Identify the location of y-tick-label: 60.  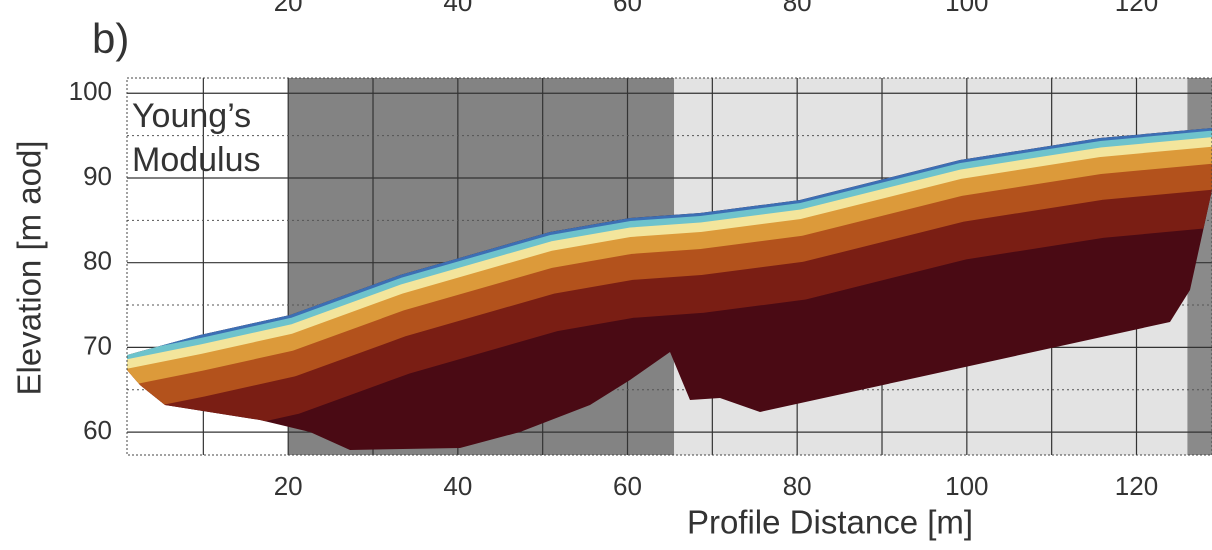
(97, 430).